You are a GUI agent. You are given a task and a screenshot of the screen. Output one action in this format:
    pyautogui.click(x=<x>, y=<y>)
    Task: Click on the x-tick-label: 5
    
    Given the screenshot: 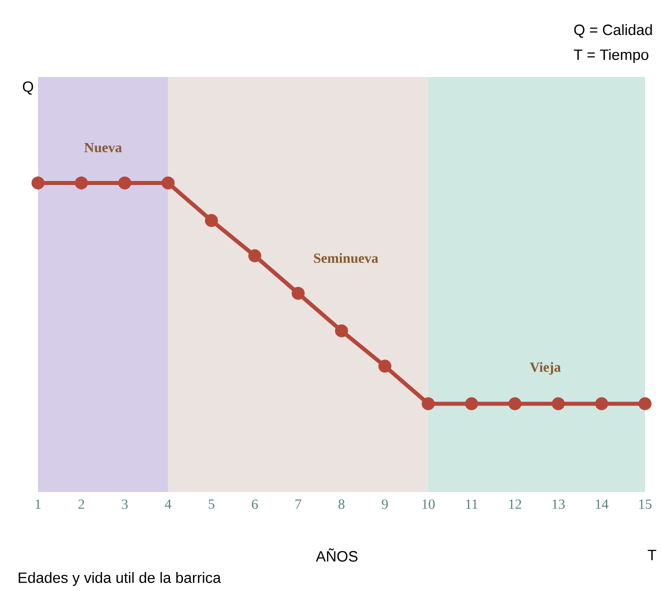 What is the action you would take?
    pyautogui.click(x=211, y=504)
    